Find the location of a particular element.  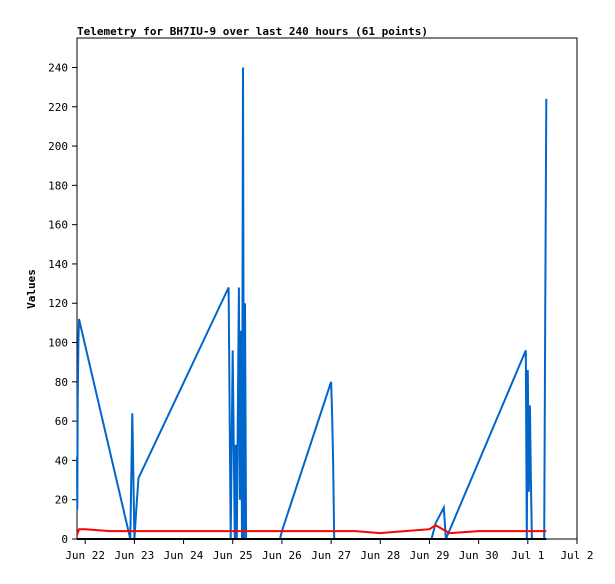

y-tick-label: 220 is located at coordinates (58, 107).